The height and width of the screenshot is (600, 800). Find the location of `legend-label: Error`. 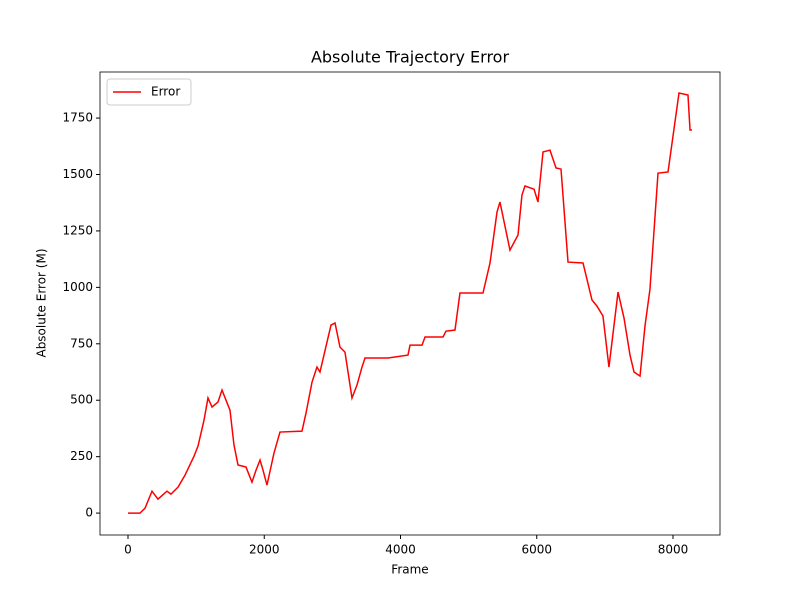

legend-label: Error is located at coordinates (165, 92).